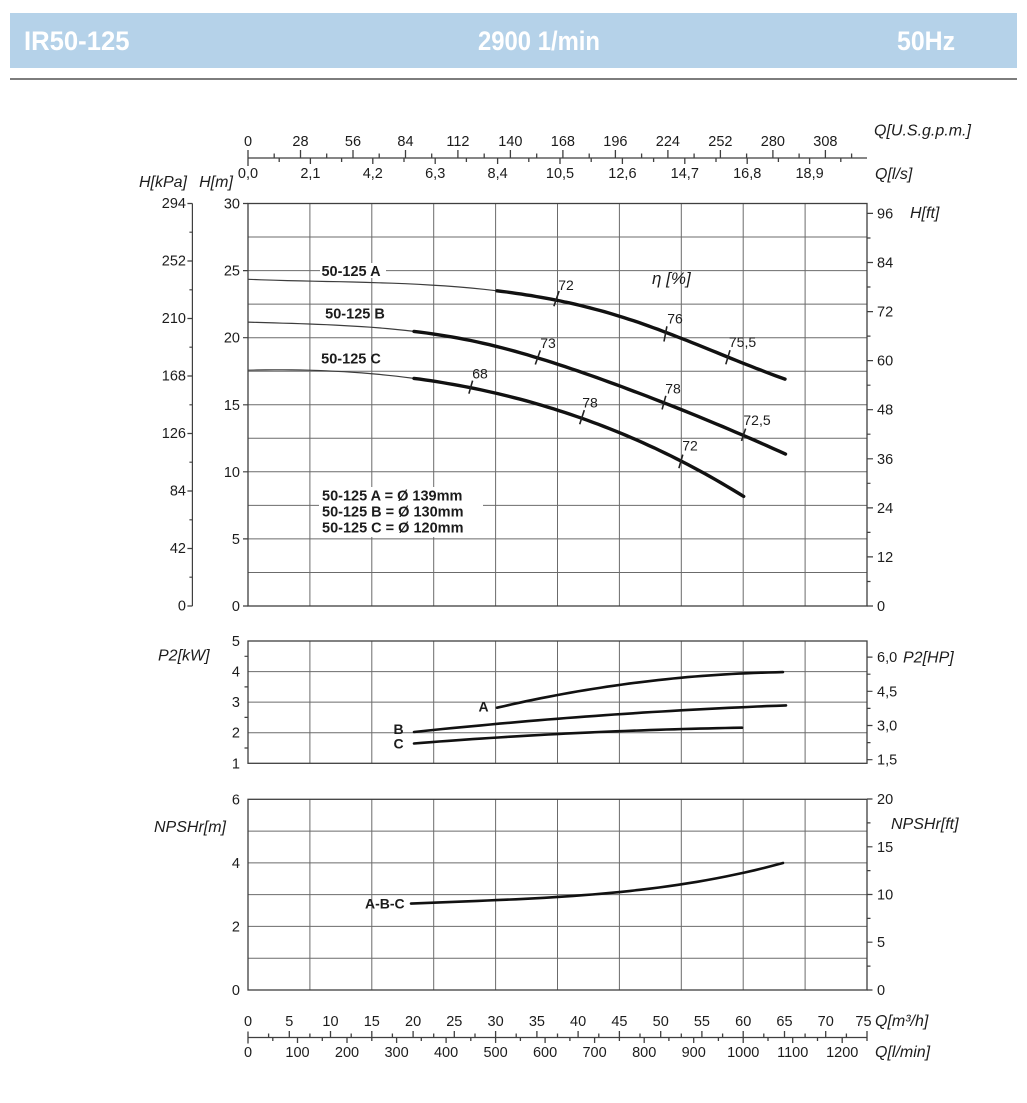 This screenshot has height=1103, width=1027. What do you see at coordinates (248, 174) in the screenshot?
I see `svg-text: 0,0` at bounding box center [248, 174].